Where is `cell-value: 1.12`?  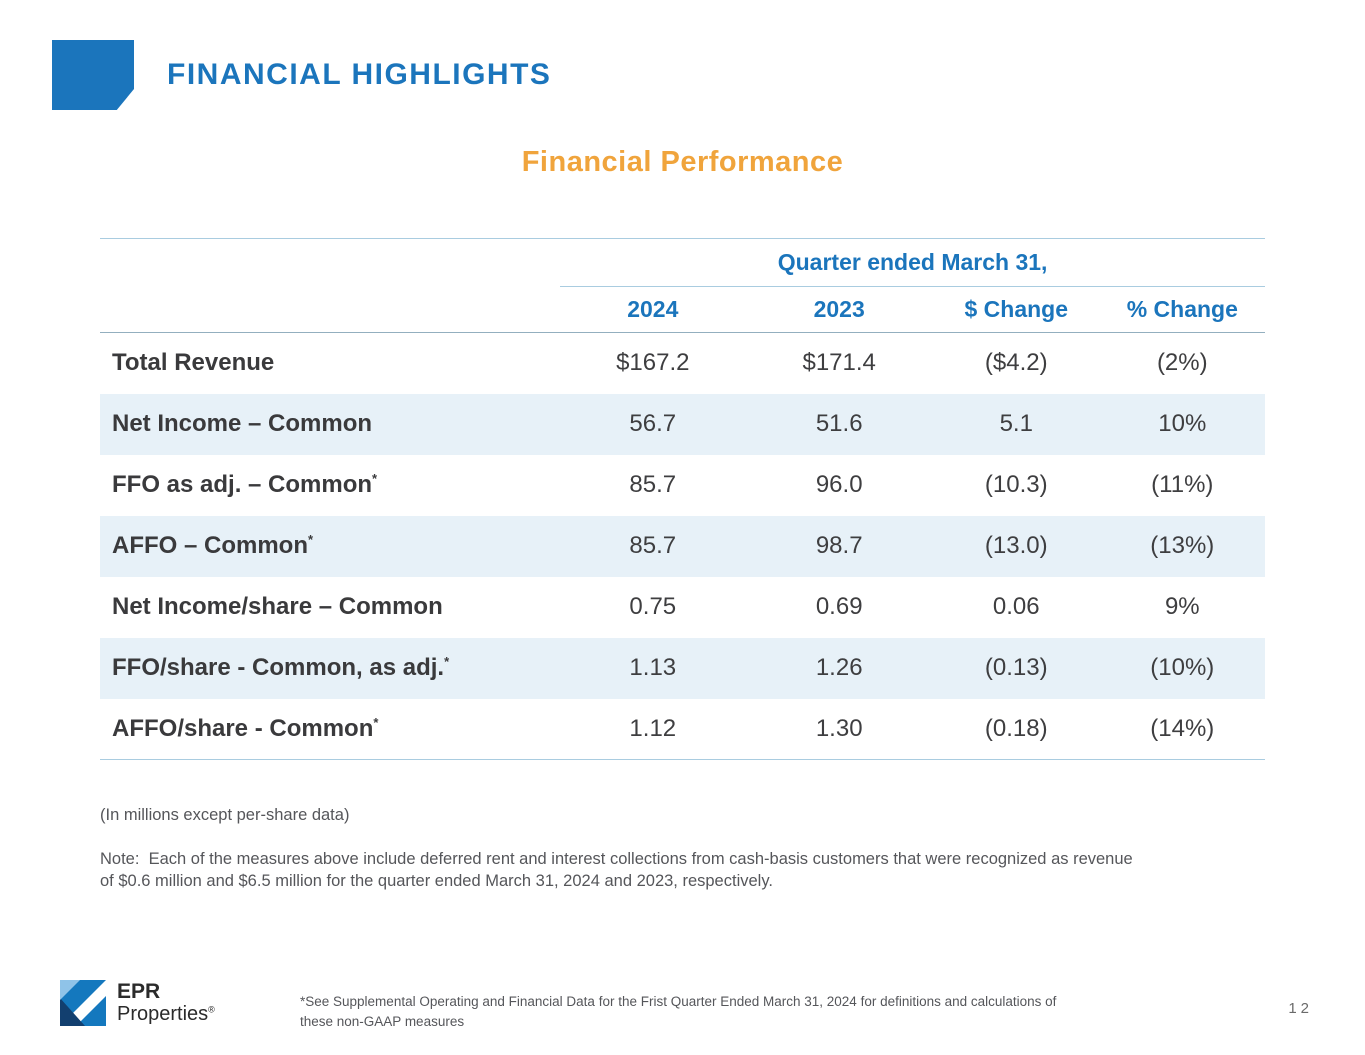 cell-value: 1.12 is located at coordinates (653, 729).